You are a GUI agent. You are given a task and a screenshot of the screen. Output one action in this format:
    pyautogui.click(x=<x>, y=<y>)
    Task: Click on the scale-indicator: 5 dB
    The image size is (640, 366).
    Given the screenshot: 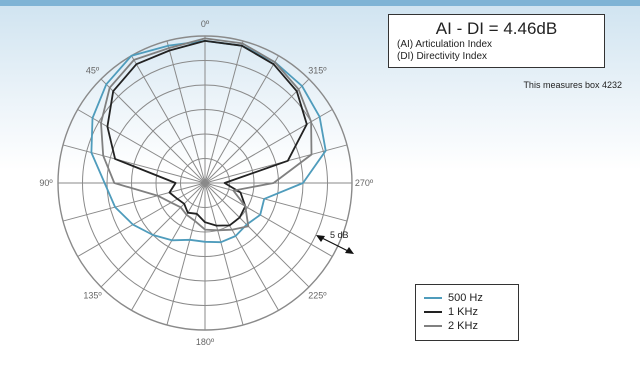 What is the action you would take?
    pyautogui.click(x=335, y=242)
    